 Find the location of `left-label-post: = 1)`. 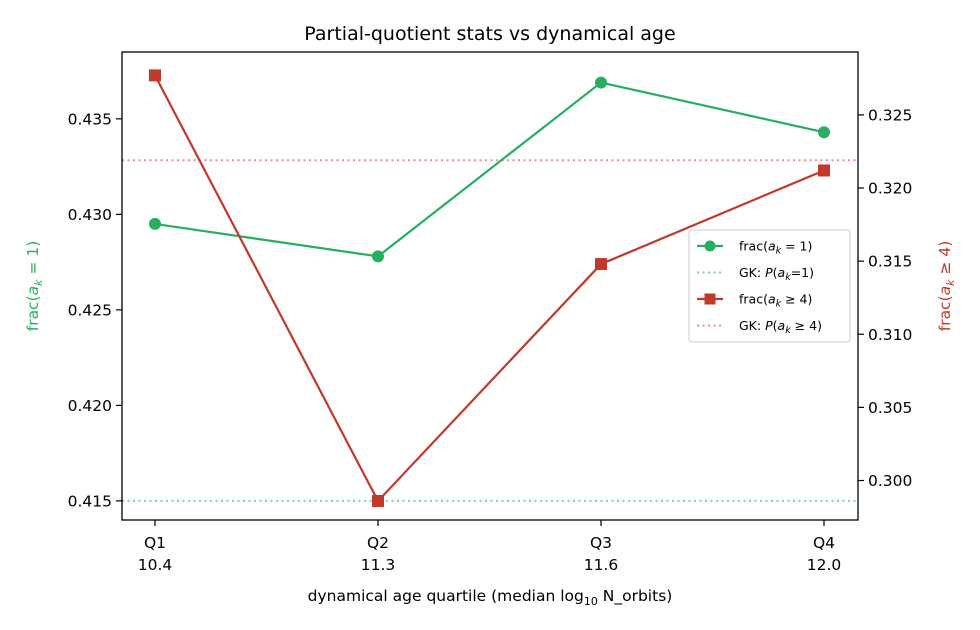

left-label-post: = 1) is located at coordinates (33, 260).